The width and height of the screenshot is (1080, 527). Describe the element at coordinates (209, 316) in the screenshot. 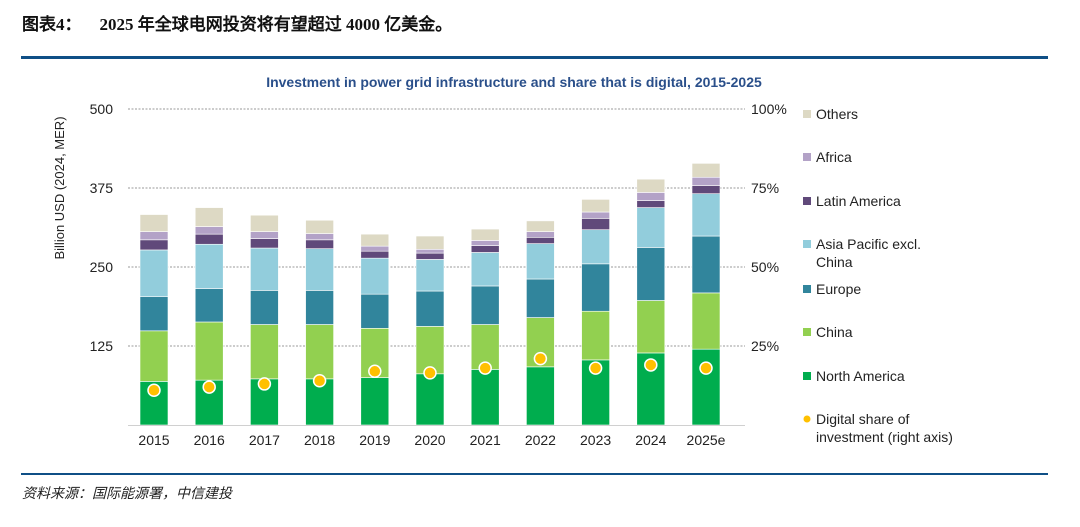

I see `bar-stack-2016` at that location.